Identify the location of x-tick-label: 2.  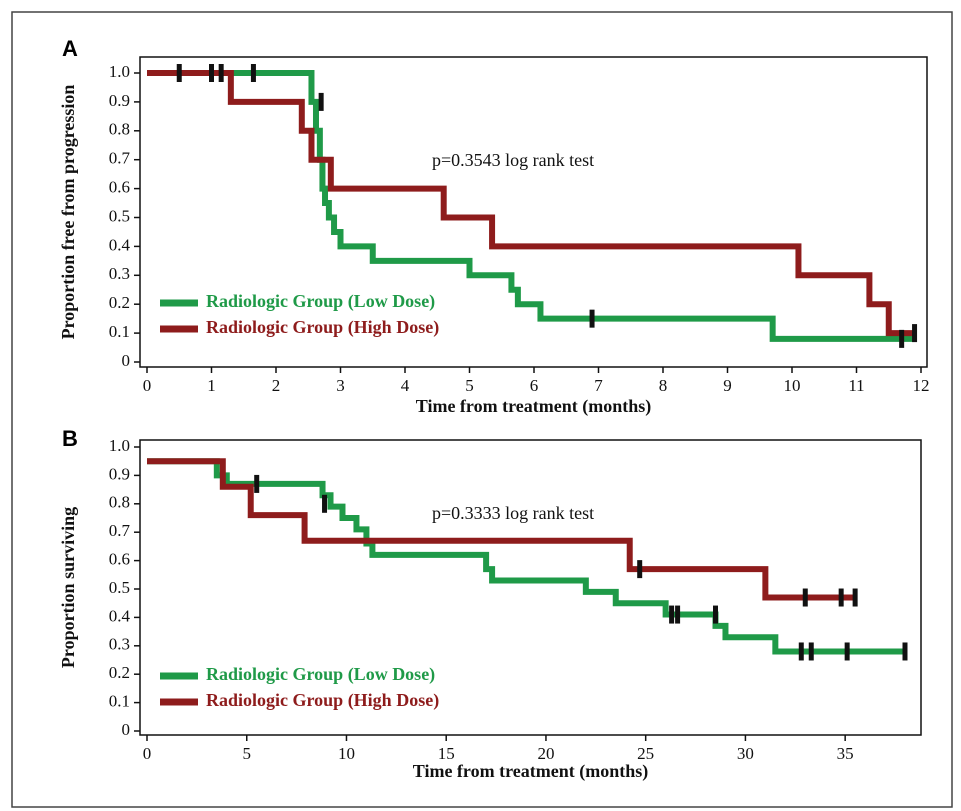
(276, 385).